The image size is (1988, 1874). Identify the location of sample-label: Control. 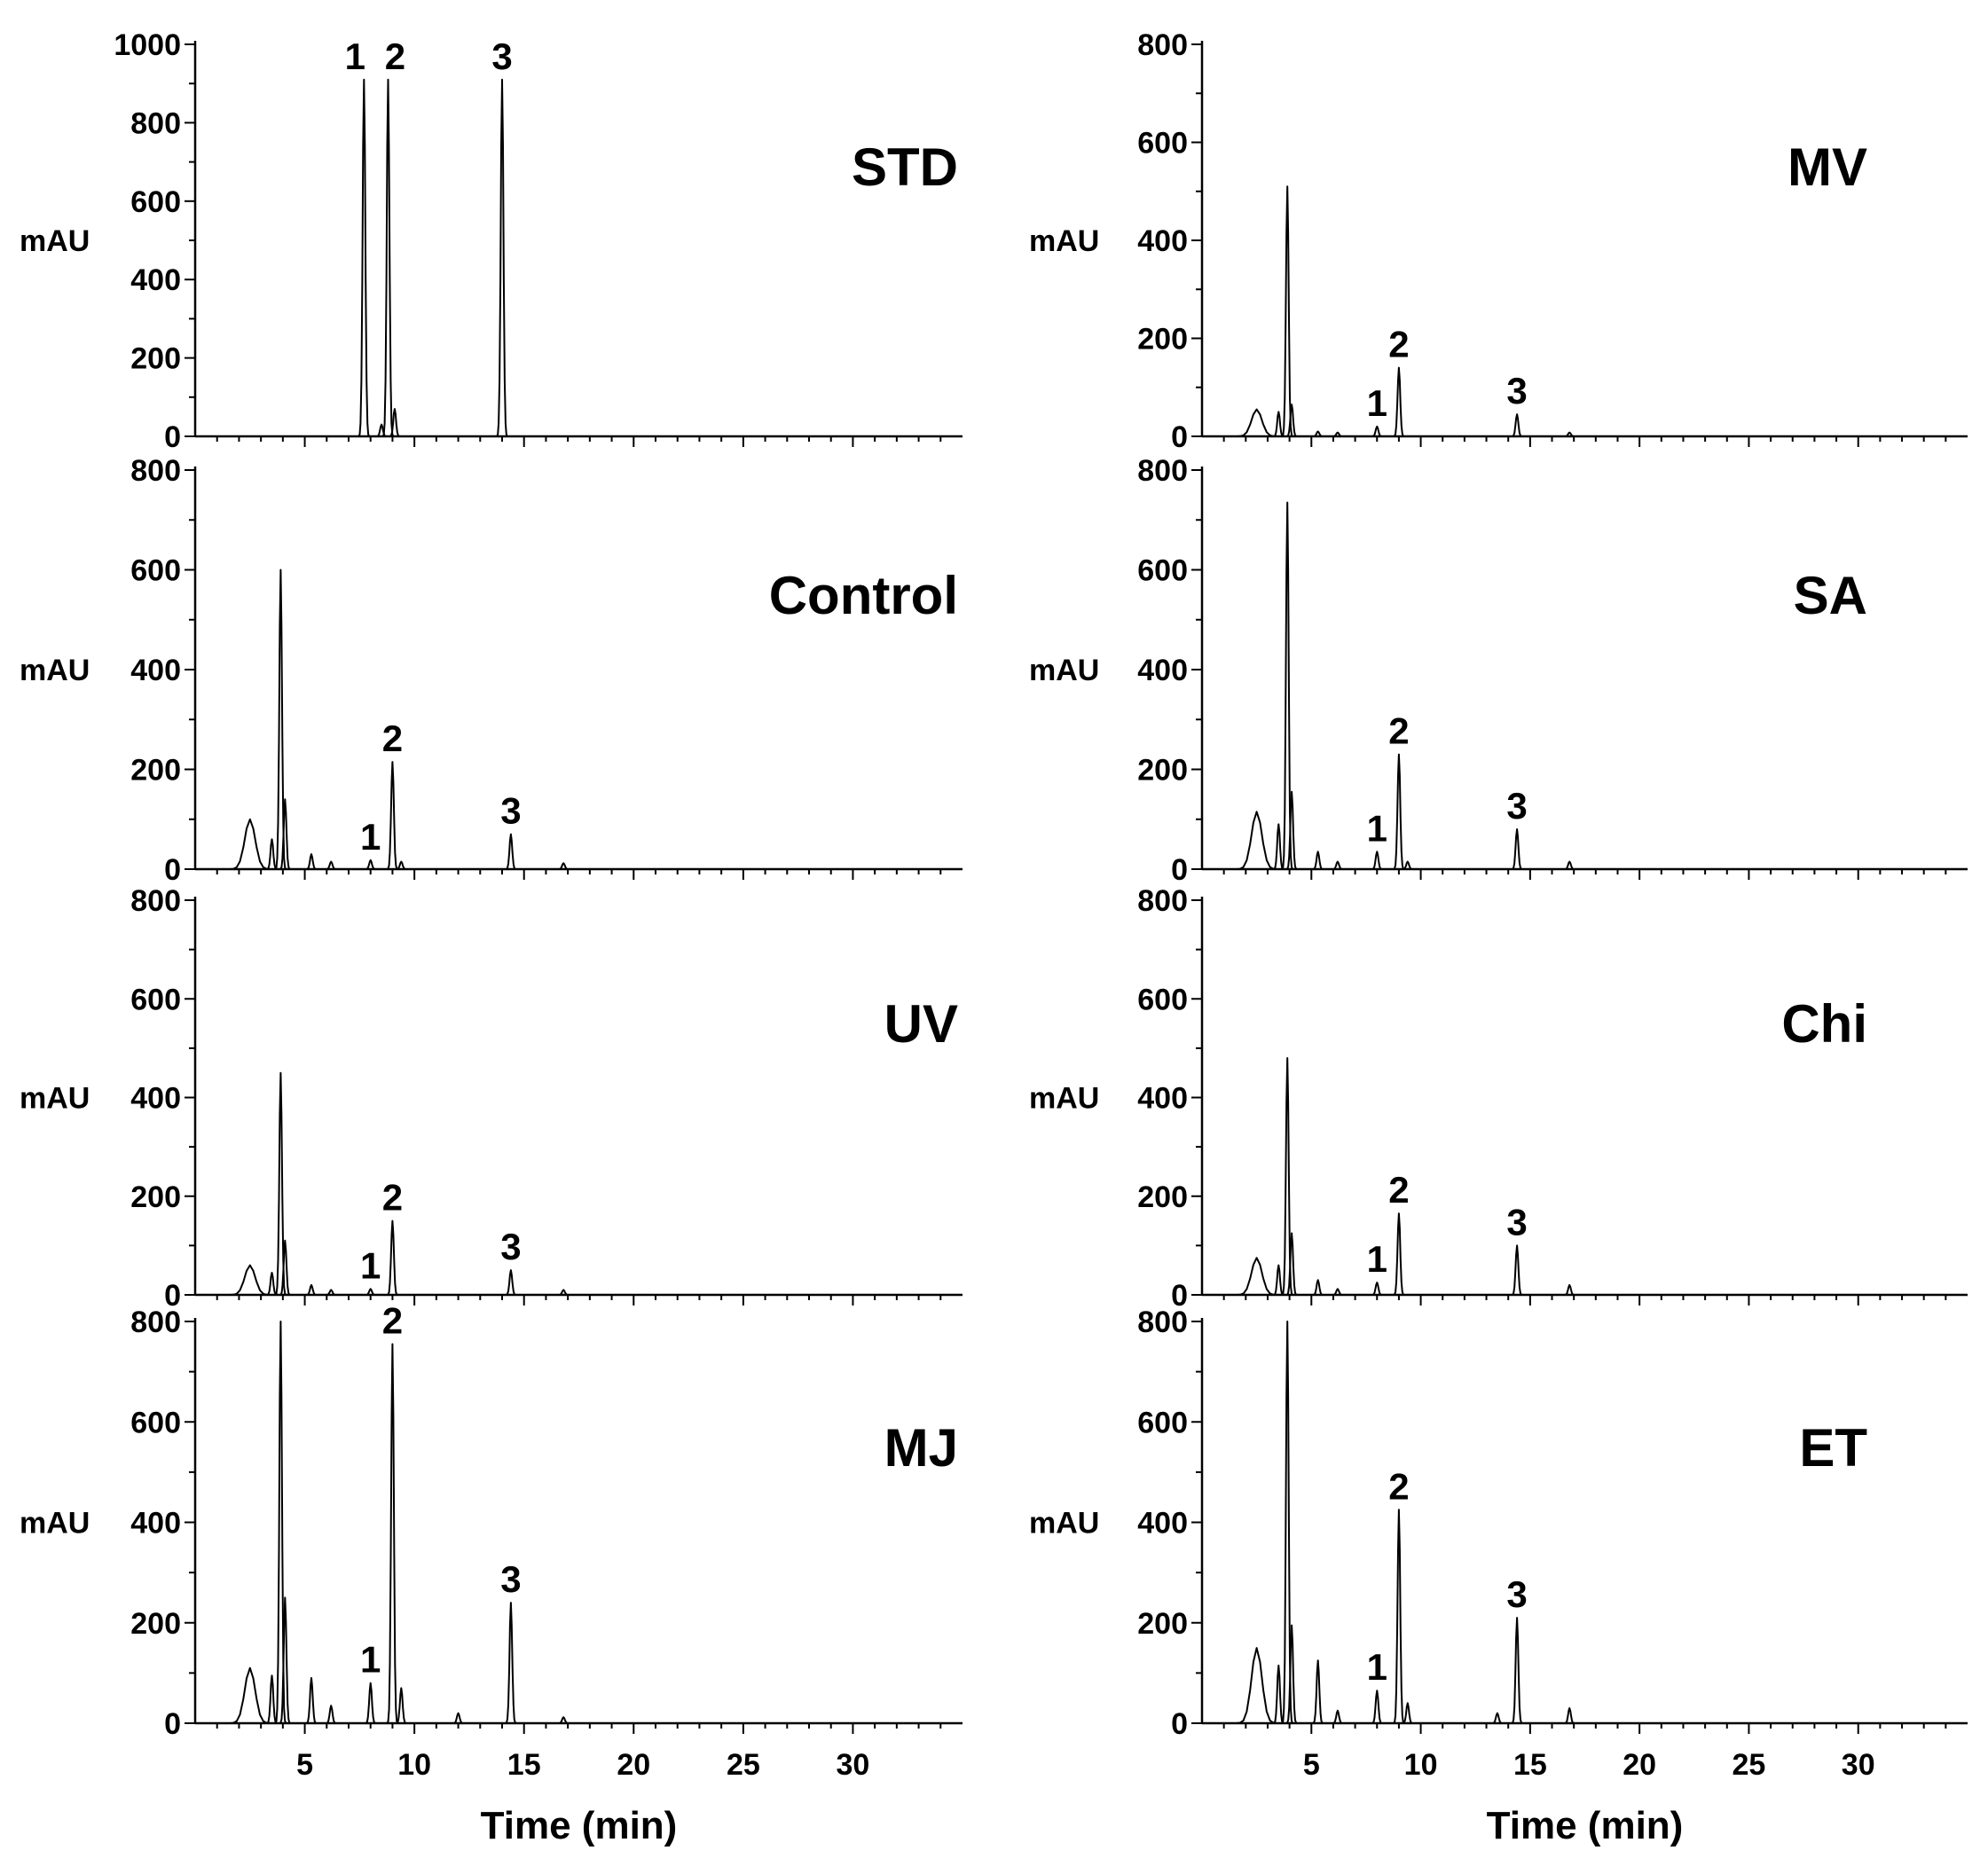
(863, 595).